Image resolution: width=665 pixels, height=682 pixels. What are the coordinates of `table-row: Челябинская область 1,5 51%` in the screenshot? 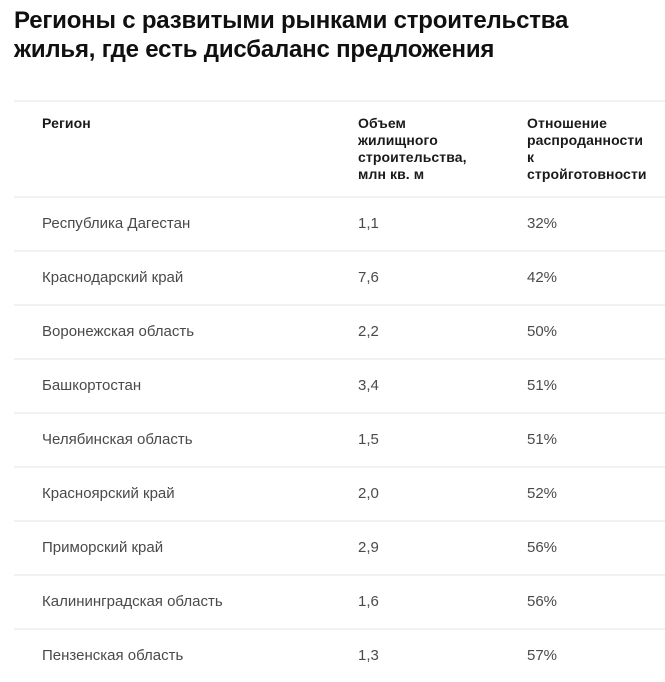 It's located at (339, 439).